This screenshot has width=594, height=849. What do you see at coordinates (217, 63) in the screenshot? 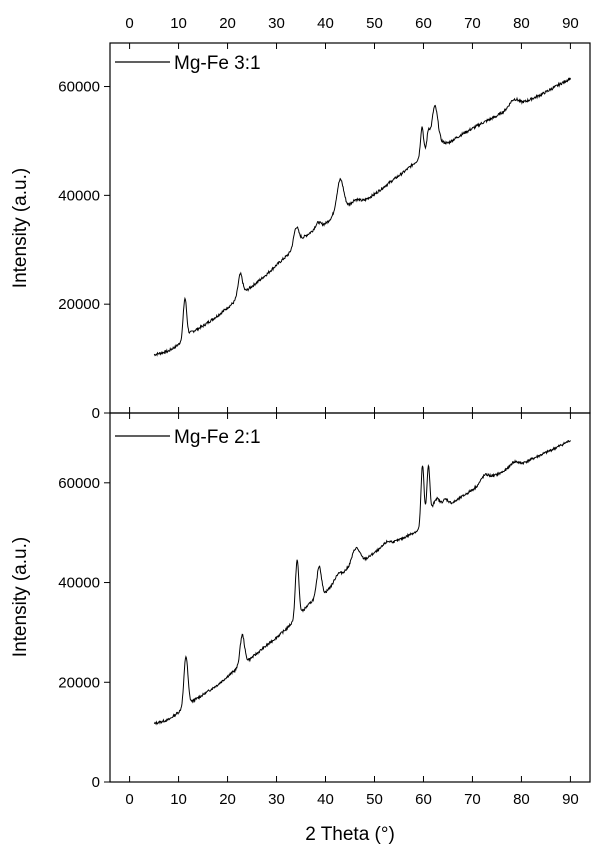
I see `top-legend-label: Mg-Fe 3:1` at bounding box center [217, 63].